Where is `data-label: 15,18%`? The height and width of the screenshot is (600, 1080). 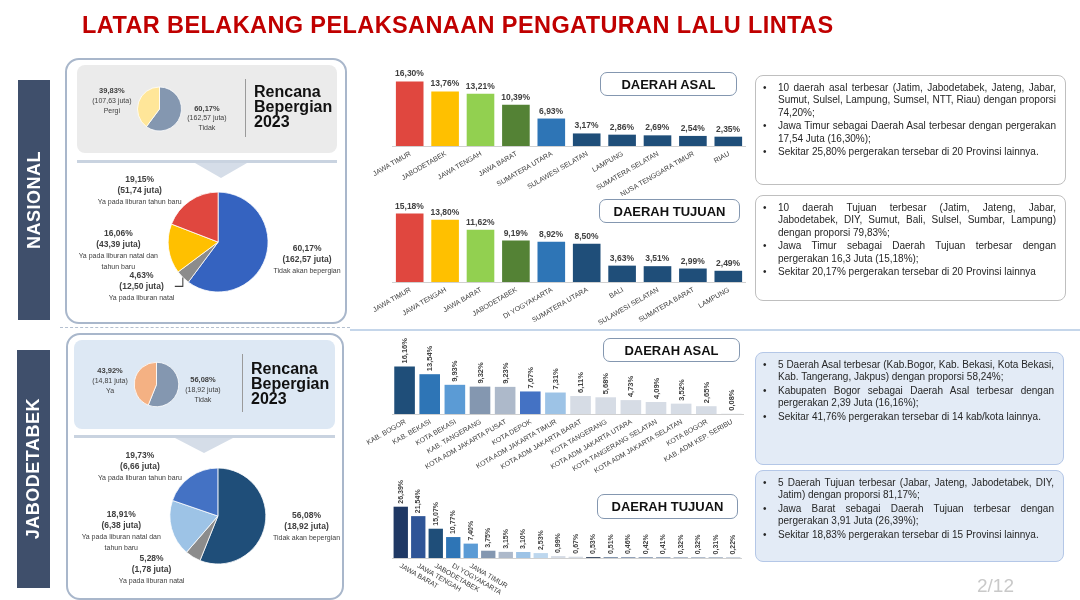 data-label: 15,18% is located at coordinates (410, 205).